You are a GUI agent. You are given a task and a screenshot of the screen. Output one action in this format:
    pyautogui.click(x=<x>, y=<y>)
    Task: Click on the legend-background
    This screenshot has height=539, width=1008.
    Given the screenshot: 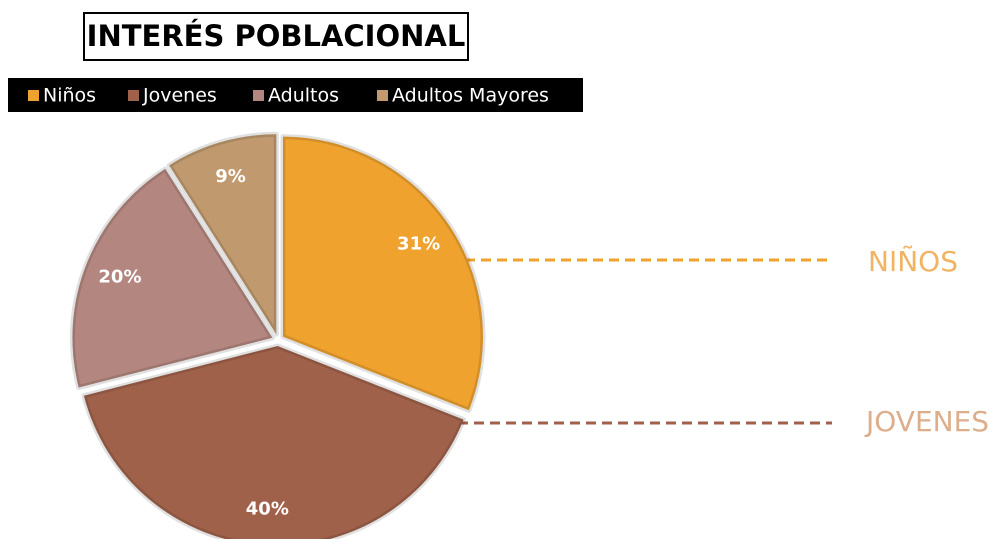 What is the action you would take?
    pyautogui.click(x=295, y=95)
    